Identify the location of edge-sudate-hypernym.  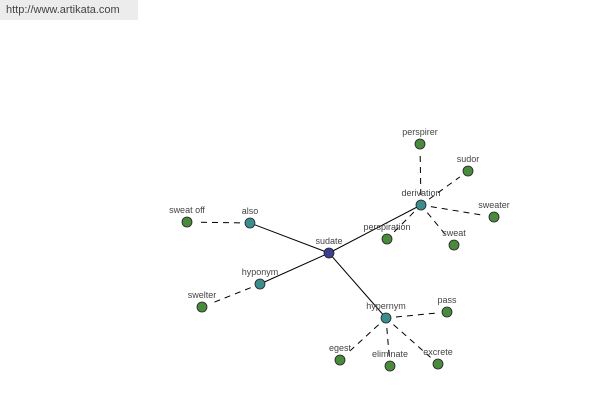
(357, 285).